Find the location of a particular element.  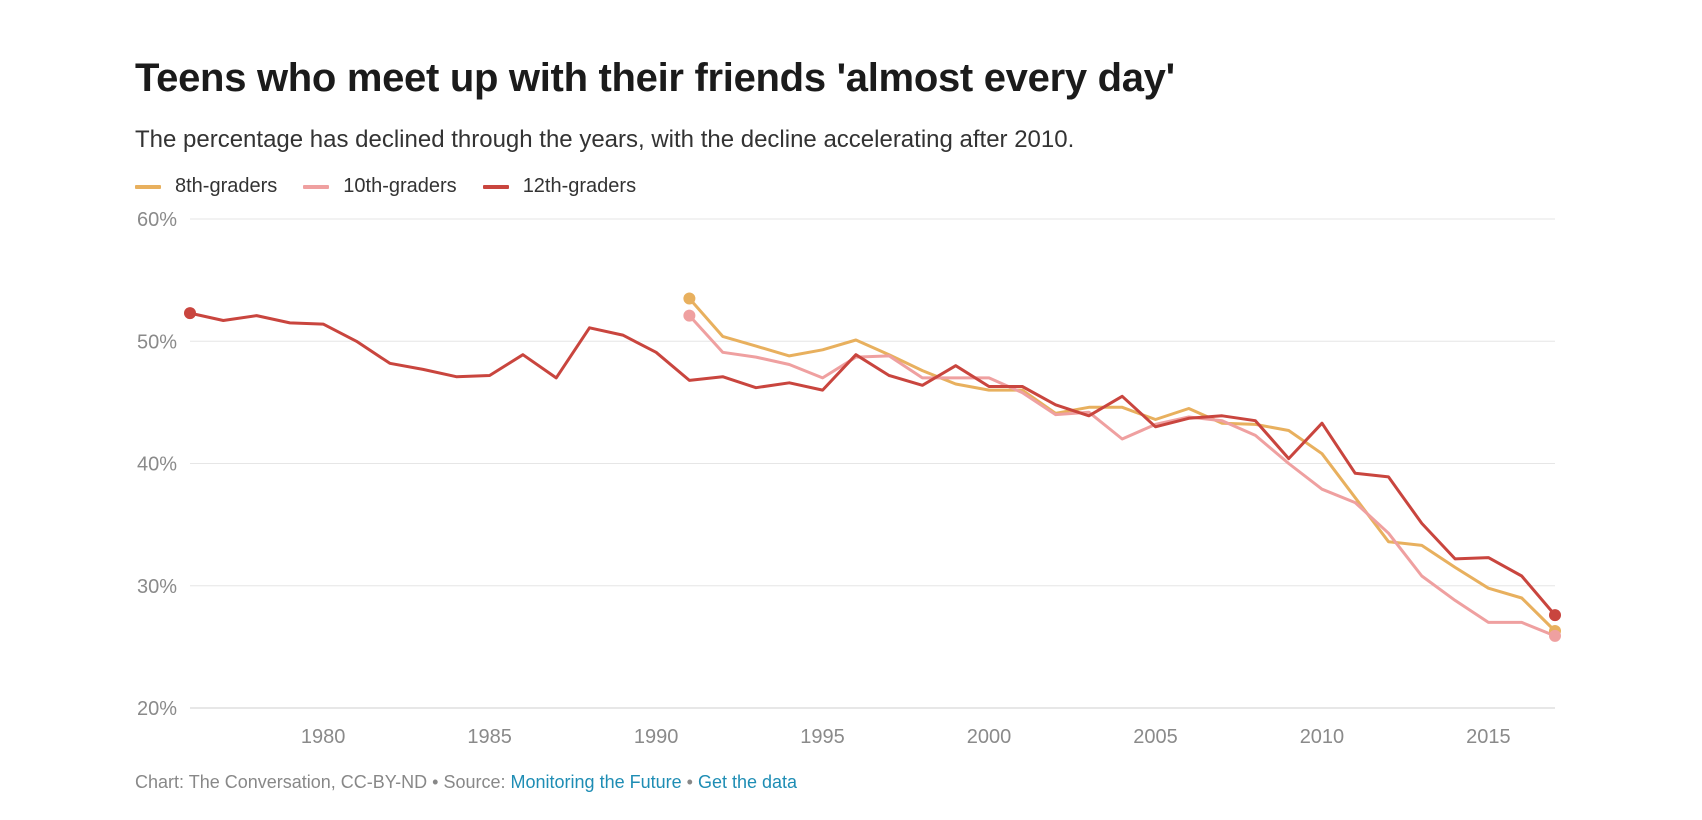

y-tick-label: 40% is located at coordinates (157, 465).